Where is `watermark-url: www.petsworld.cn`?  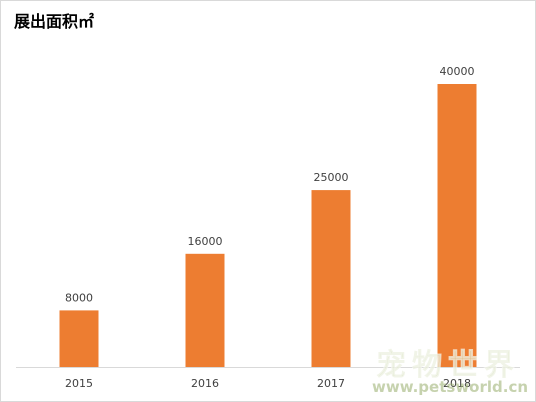
watermark-url: www.petsworld.cn is located at coordinates (450, 387).